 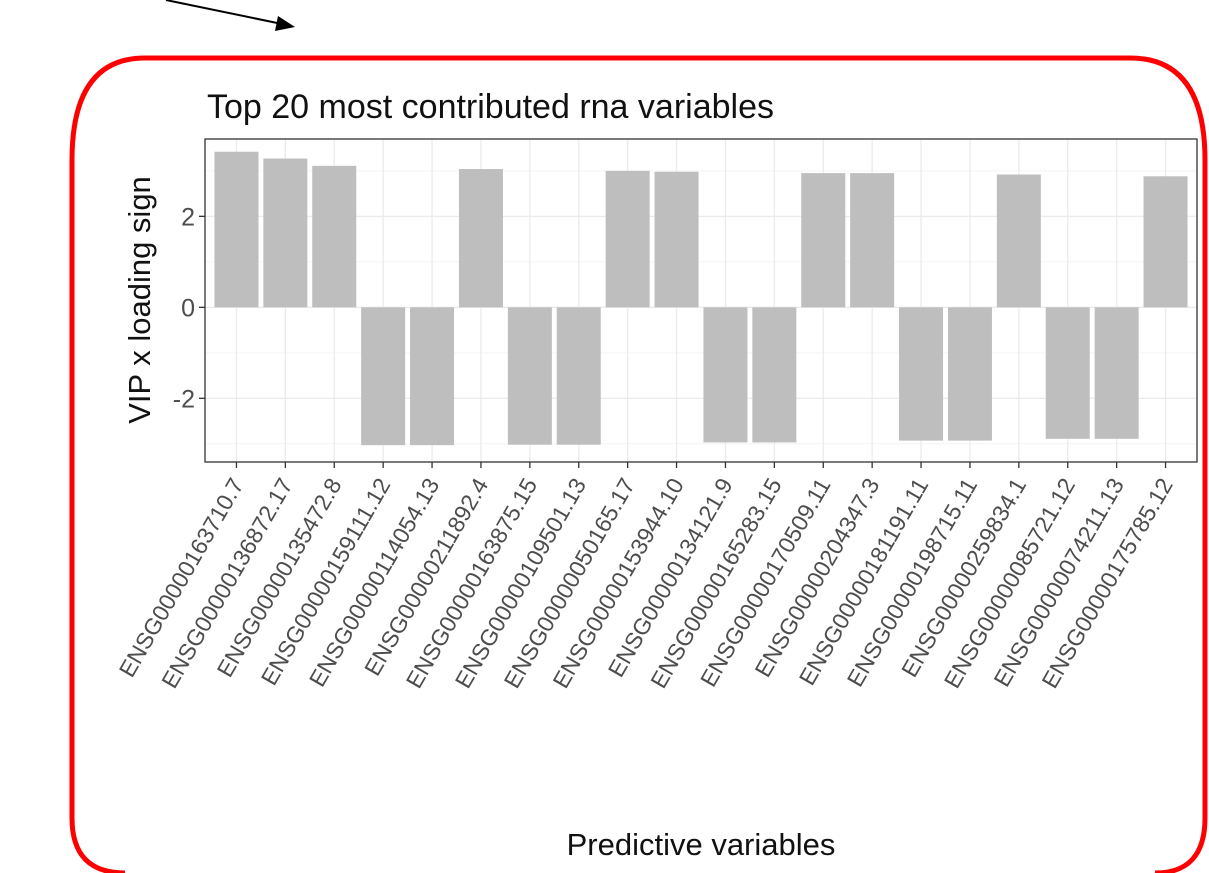 What do you see at coordinates (872, 240) in the screenshot?
I see `bar-ENSG00000204347.3` at bounding box center [872, 240].